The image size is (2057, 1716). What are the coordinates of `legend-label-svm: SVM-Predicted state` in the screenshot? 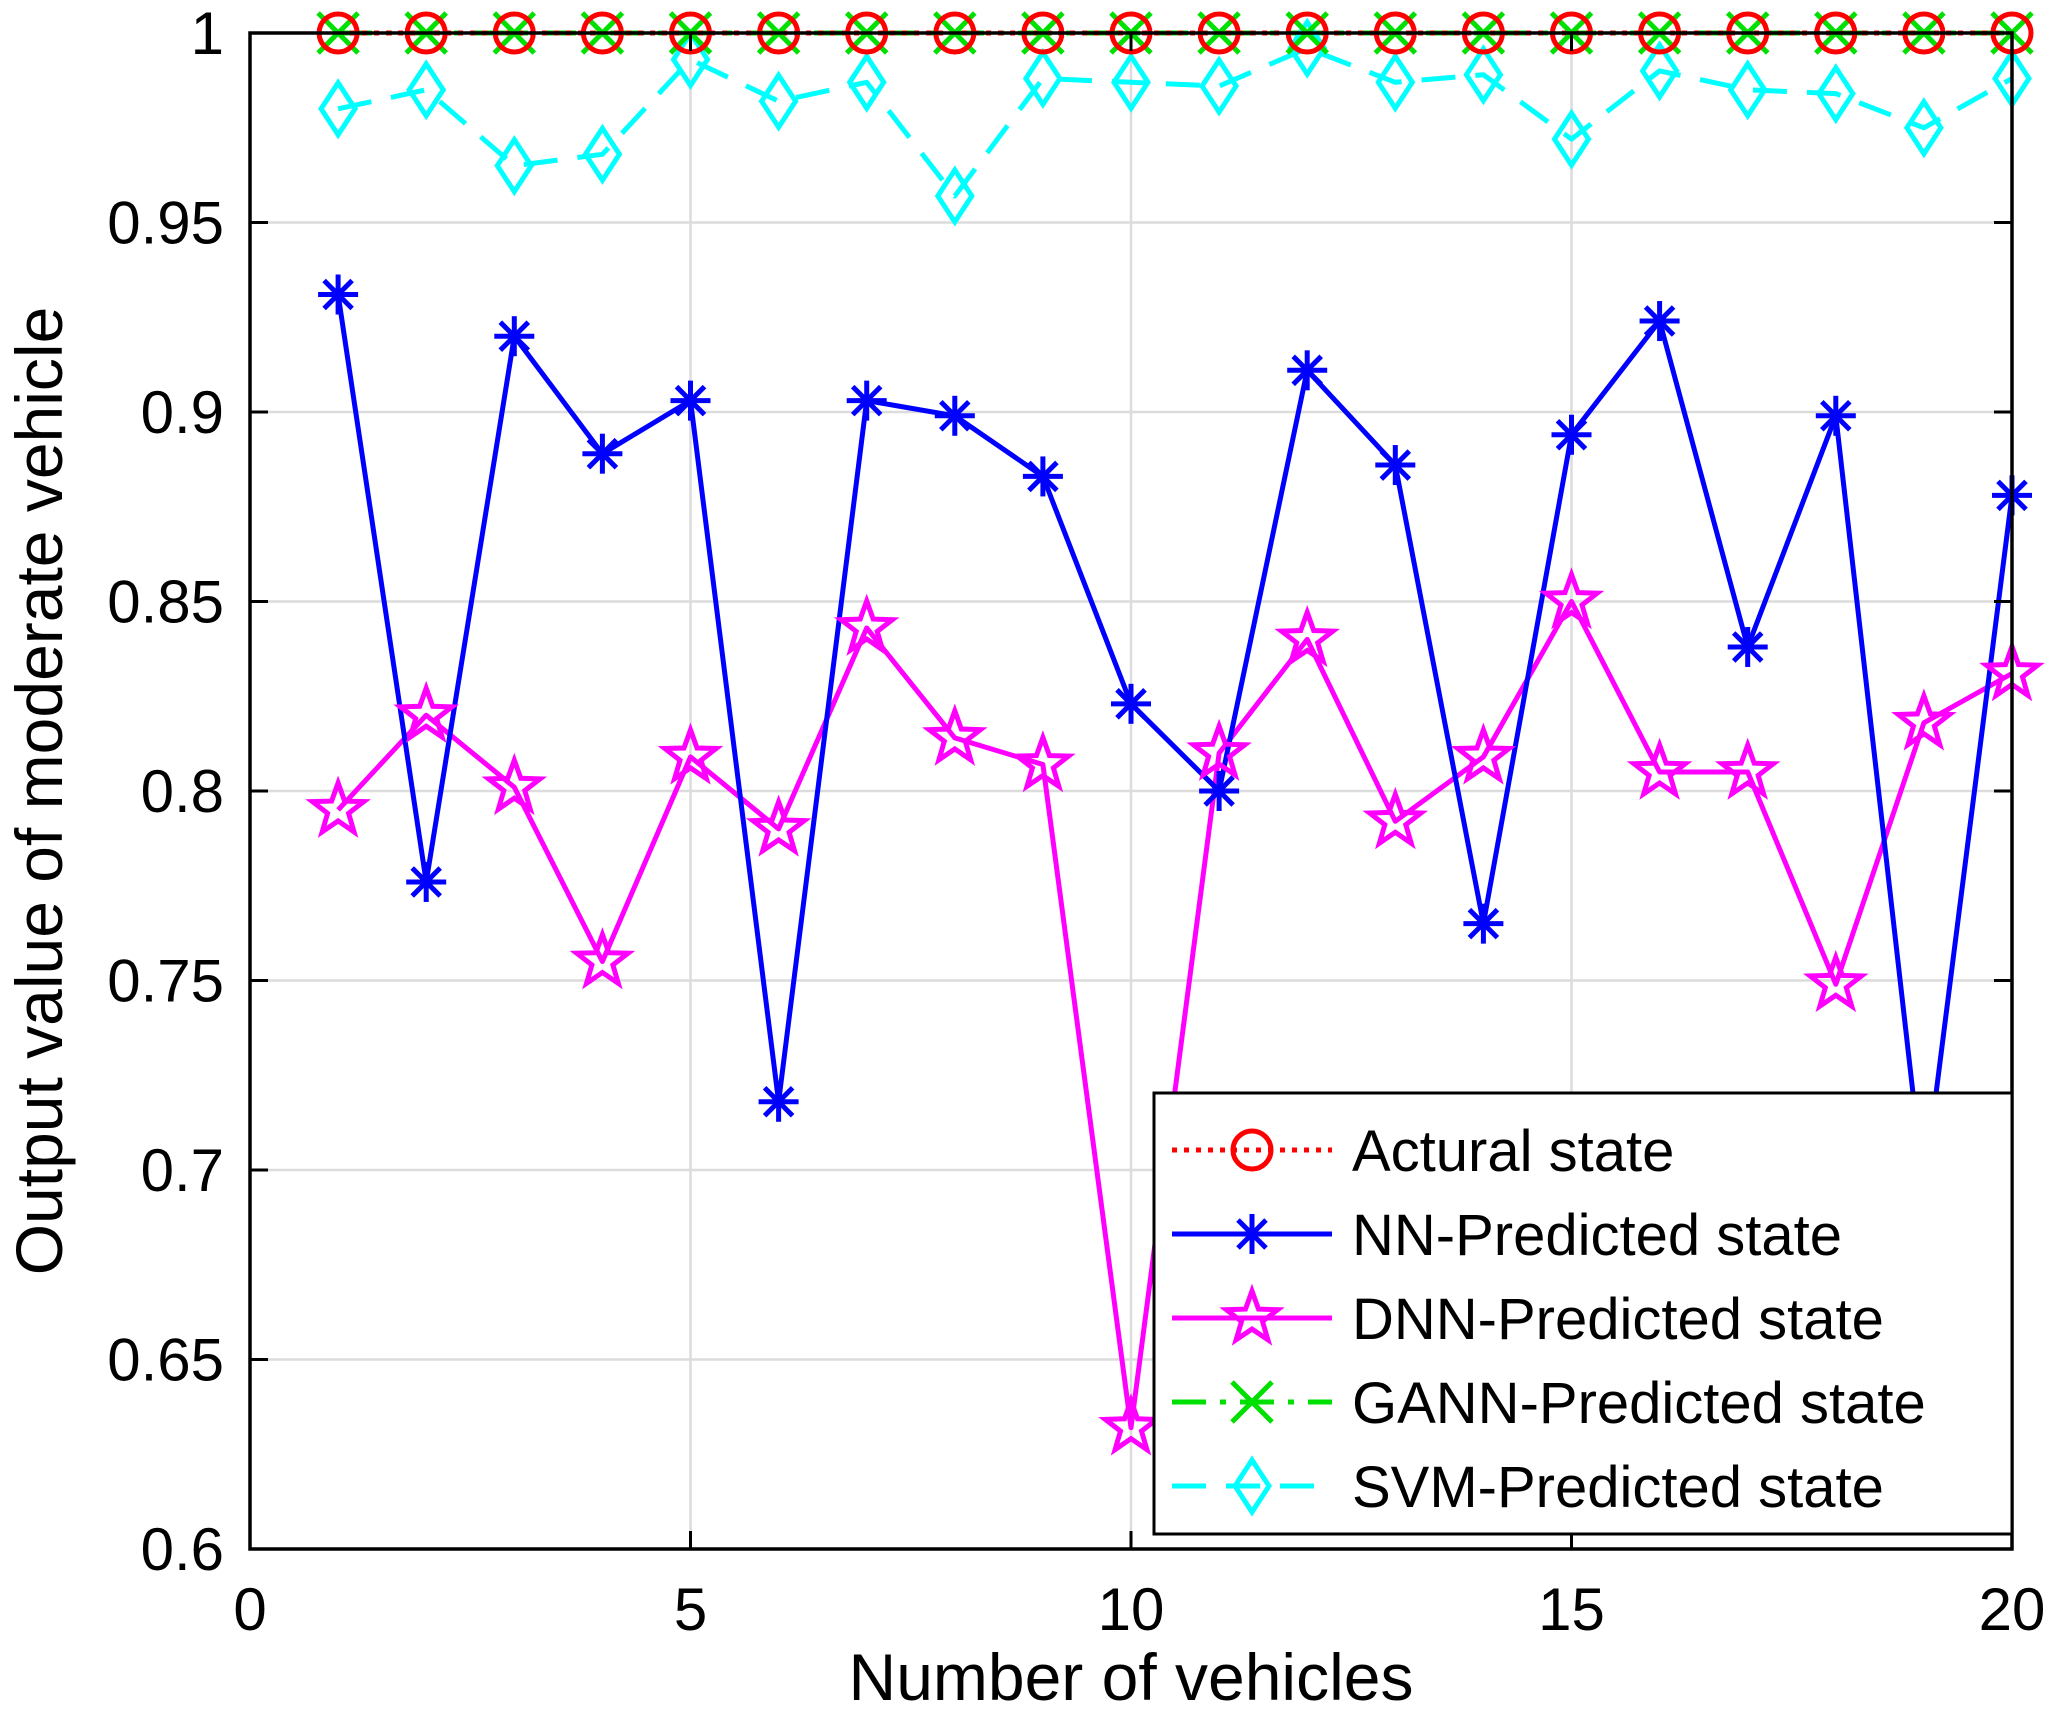 It's located at (1618, 1487).